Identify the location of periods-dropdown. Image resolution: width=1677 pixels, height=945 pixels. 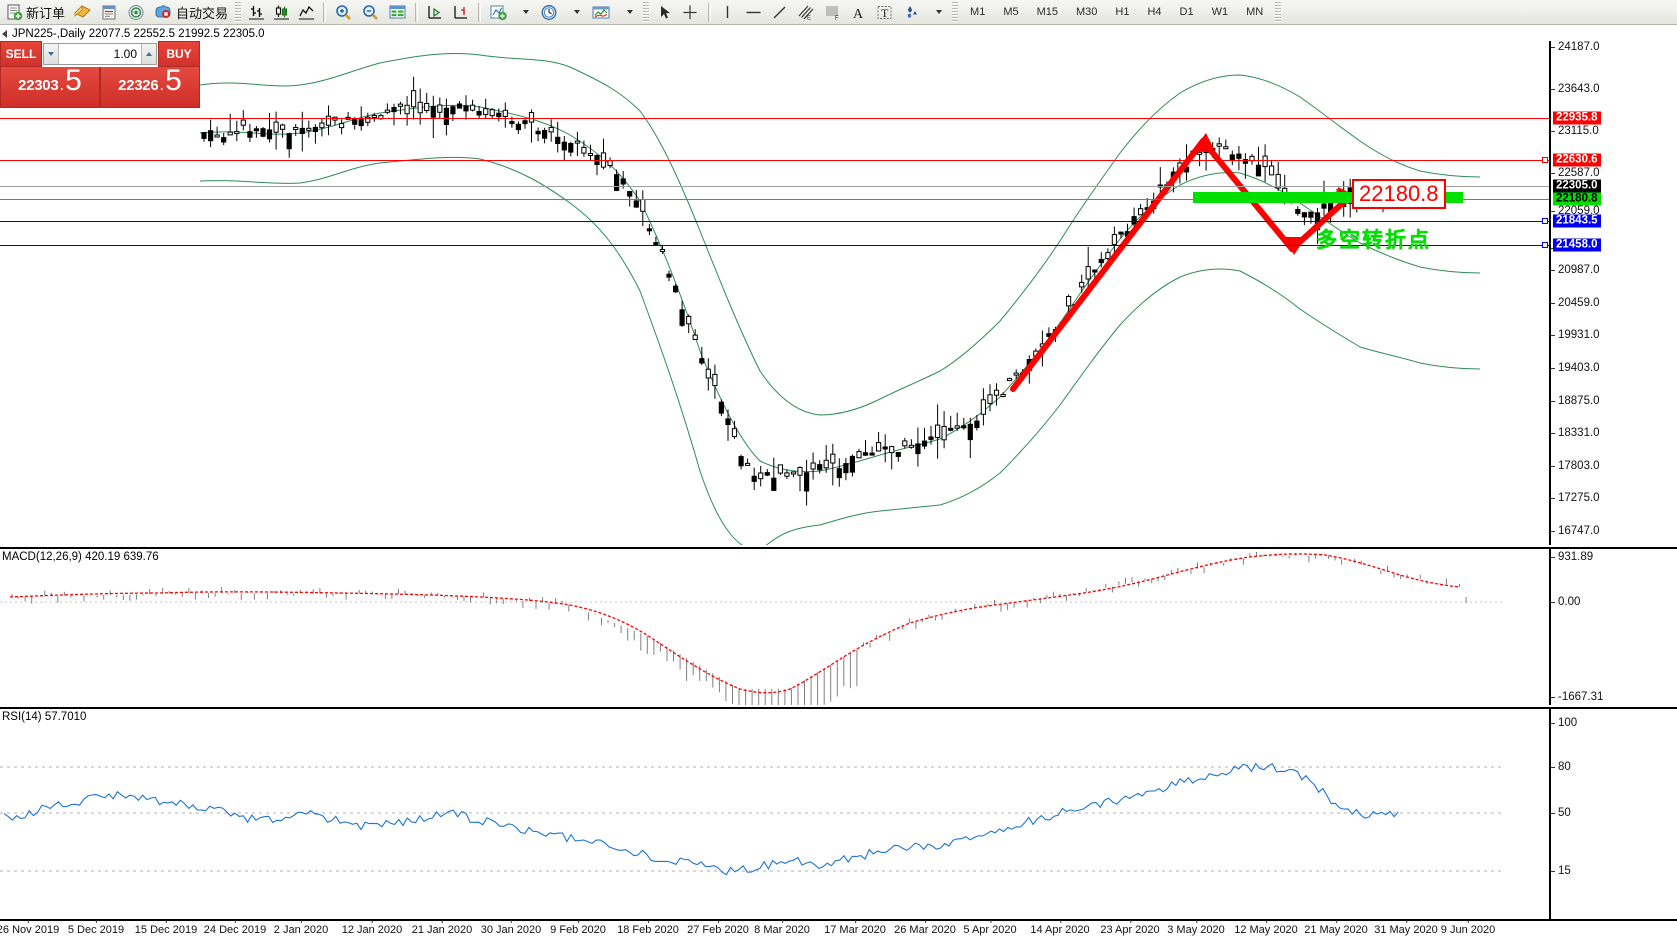
(575, 12).